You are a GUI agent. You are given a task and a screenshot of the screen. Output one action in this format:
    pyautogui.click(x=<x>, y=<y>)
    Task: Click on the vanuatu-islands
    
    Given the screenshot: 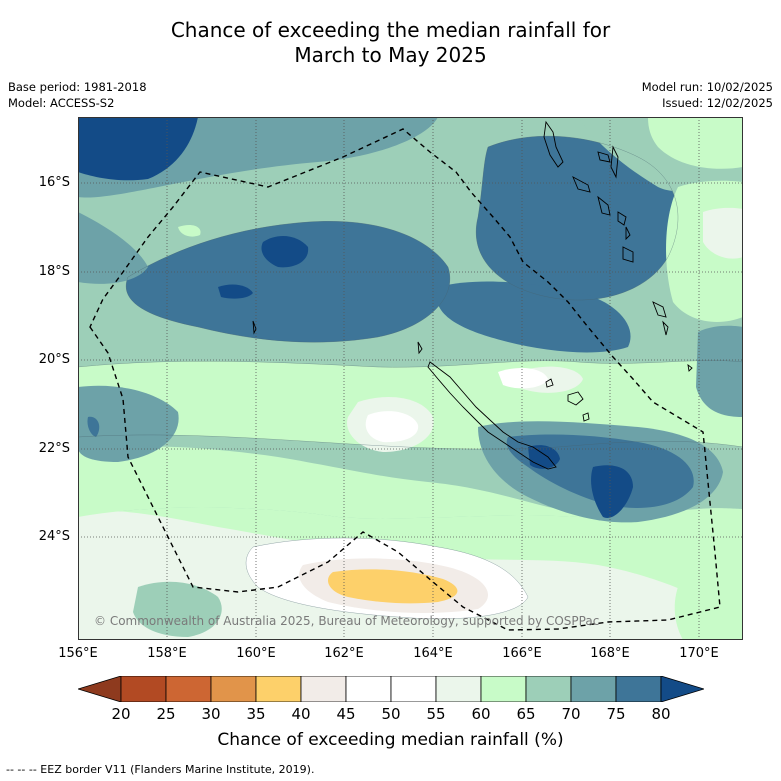 What is the action you would take?
    pyautogui.click(x=553, y=144)
    